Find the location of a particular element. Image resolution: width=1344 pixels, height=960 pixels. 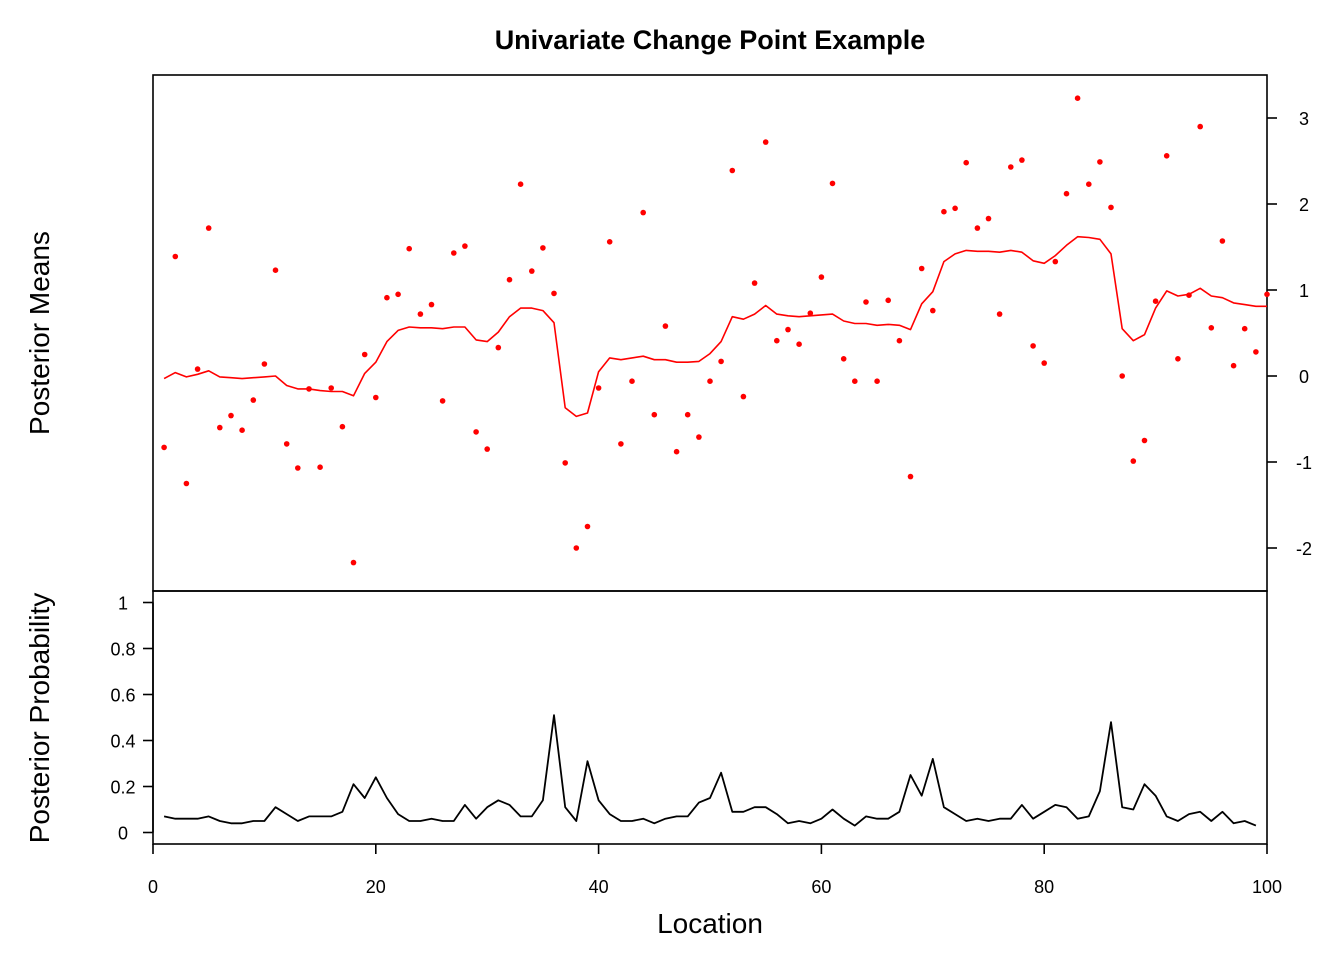

x-tick-label: 40 is located at coordinates (599, 887).